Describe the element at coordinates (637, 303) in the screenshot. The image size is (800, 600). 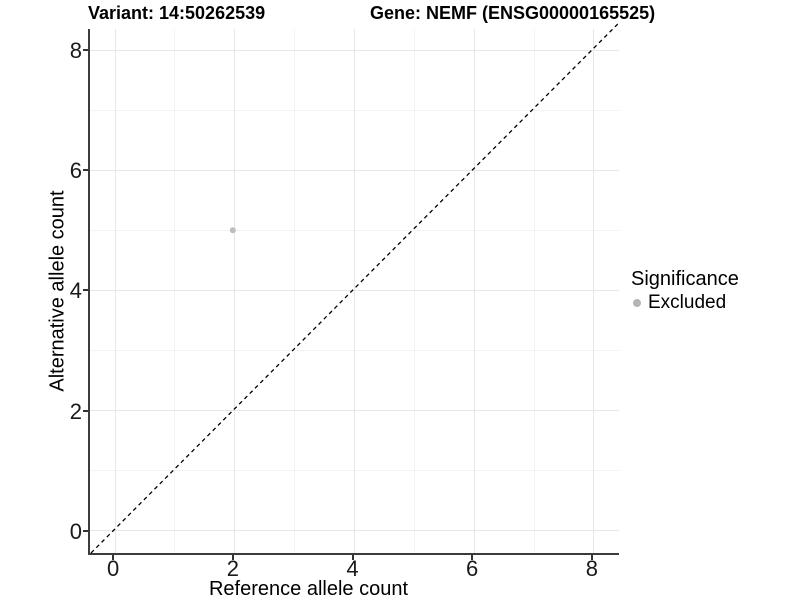
I see `legend-point-icon` at that location.